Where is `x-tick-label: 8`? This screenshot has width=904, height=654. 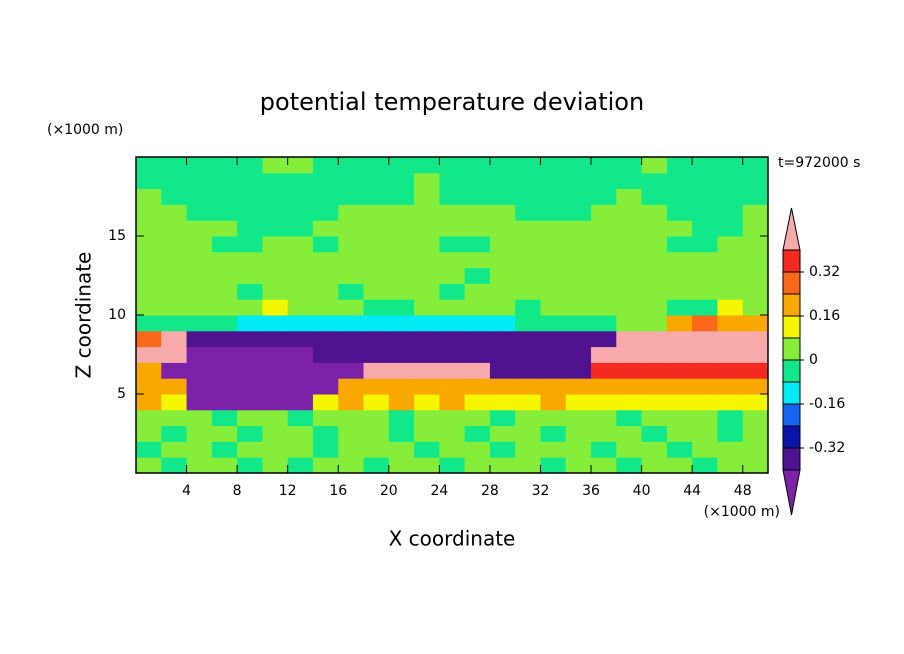
x-tick-label: 8 is located at coordinates (237, 491).